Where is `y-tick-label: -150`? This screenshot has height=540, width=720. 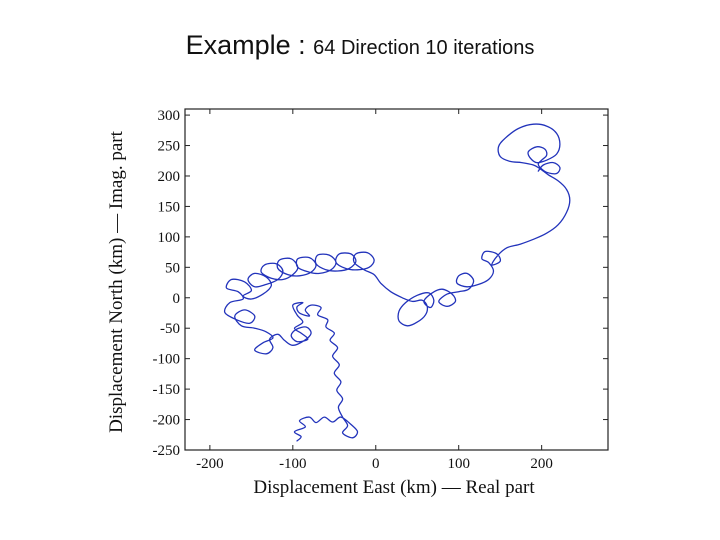
y-tick-label: -150 is located at coordinates (167, 390).